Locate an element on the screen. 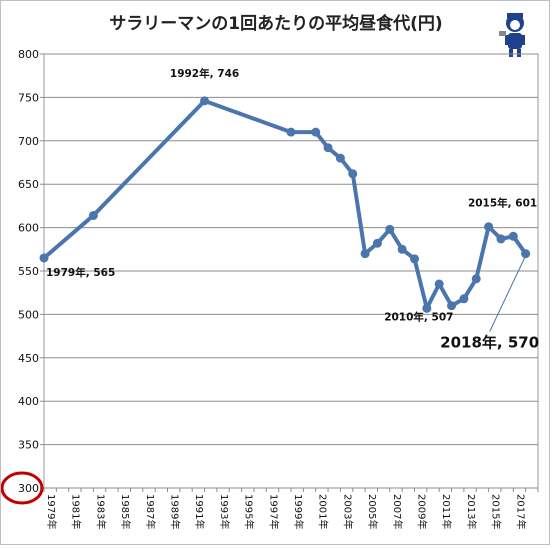  x-tick-label-2017: 2017年 is located at coordinates (520, 511).